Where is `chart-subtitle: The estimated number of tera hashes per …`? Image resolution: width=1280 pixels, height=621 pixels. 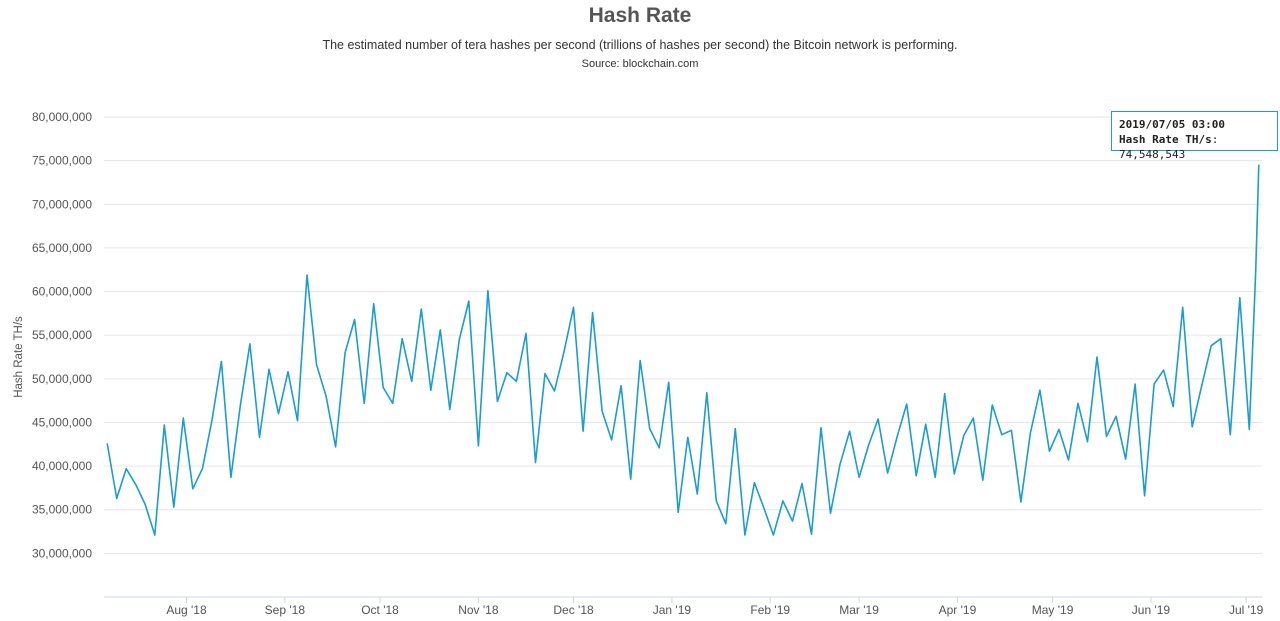 chart-subtitle: The estimated number of tera hashes per … is located at coordinates (640, 45).